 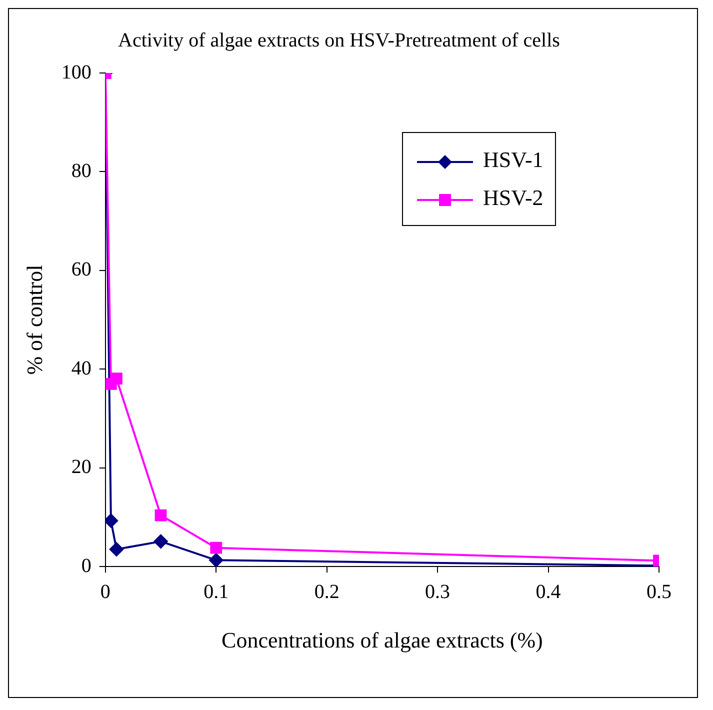 I want to click on x-tick-label: 0.5, so click(x=659, y=591).